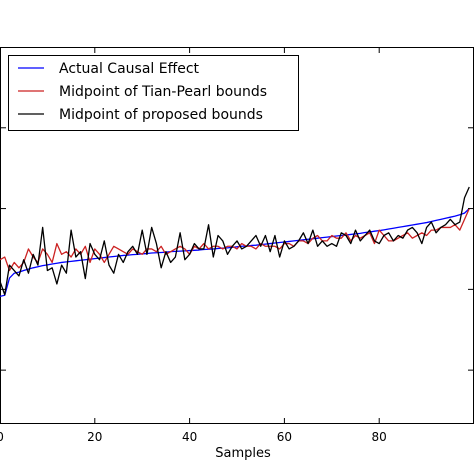 This screenshot has height=474, width=474. I want to click on legend-box, so click(153, 93).